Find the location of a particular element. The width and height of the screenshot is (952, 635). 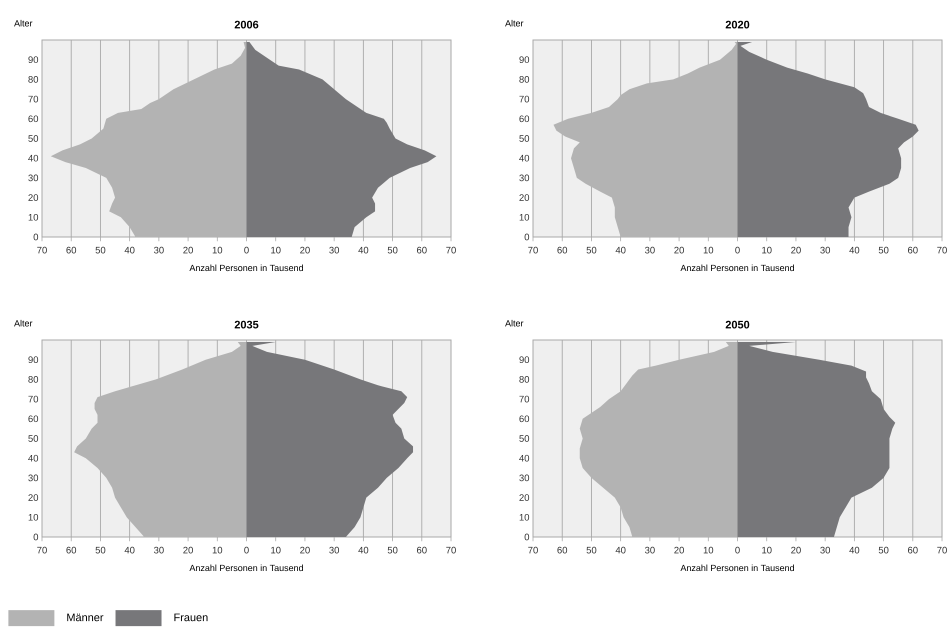

legend-label: Männer is located at coordinates (85, 618).